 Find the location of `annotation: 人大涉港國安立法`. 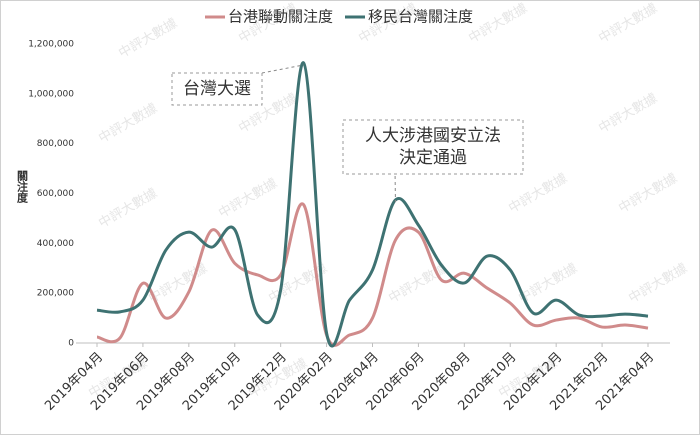

annotation: 人大涉港國安立法 is located at coordinates (433, 136).